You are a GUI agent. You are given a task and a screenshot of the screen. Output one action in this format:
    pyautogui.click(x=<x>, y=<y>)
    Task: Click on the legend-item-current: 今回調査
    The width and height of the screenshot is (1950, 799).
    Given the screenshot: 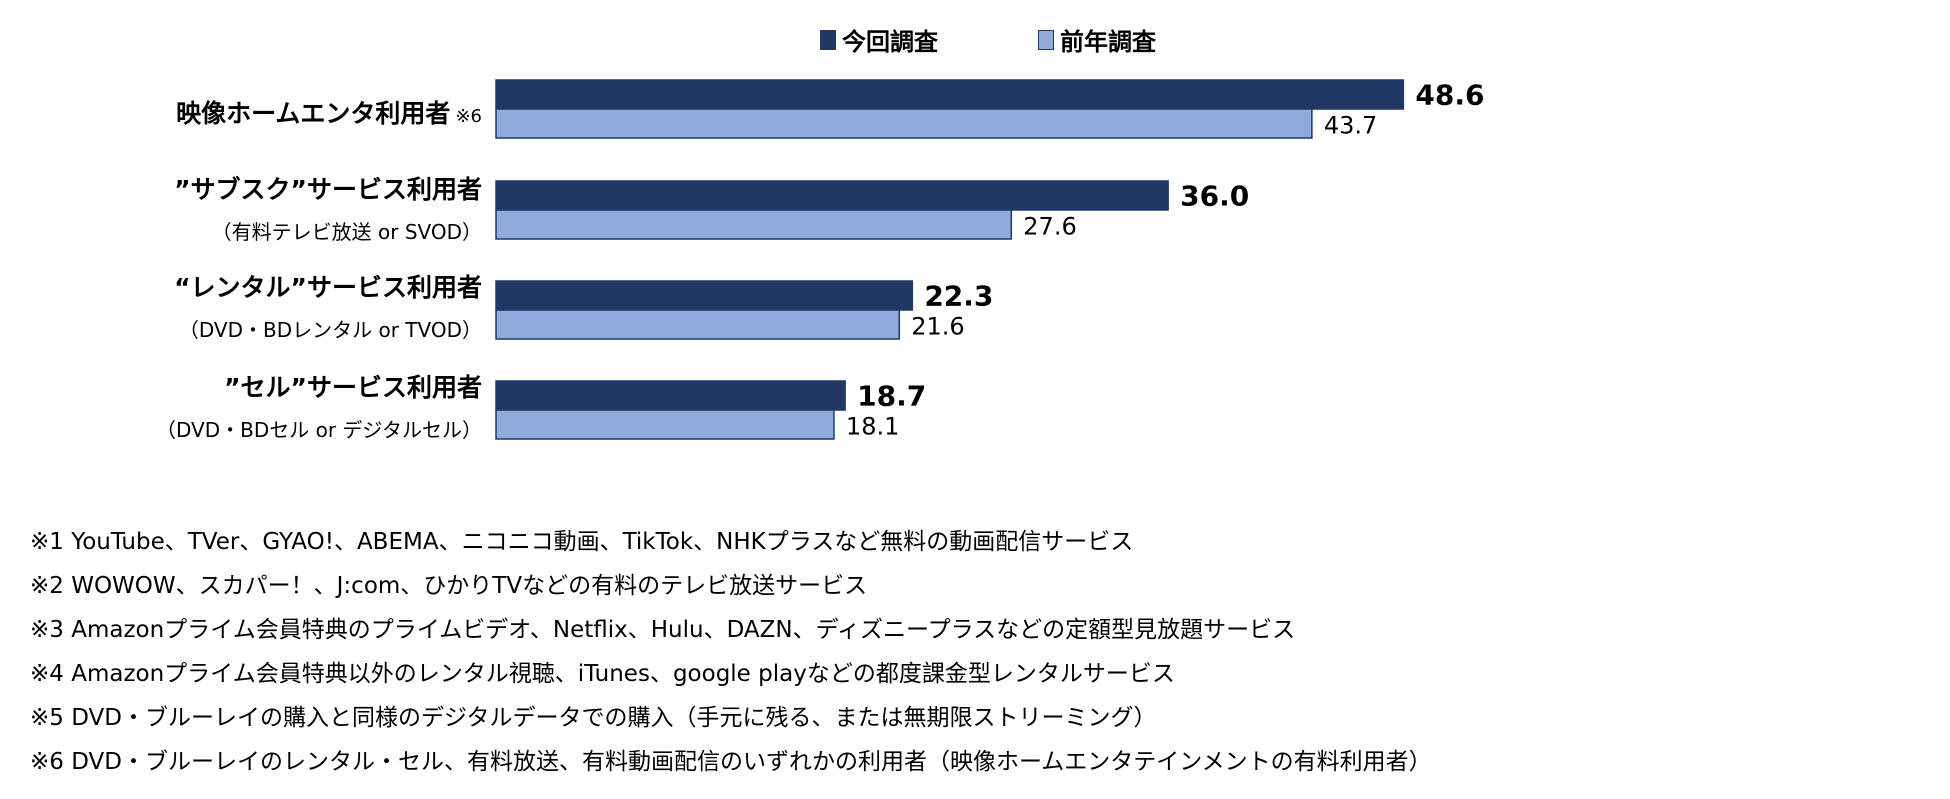 What is the action you would take?
    pyautogui.click(x=879, y=39)
    